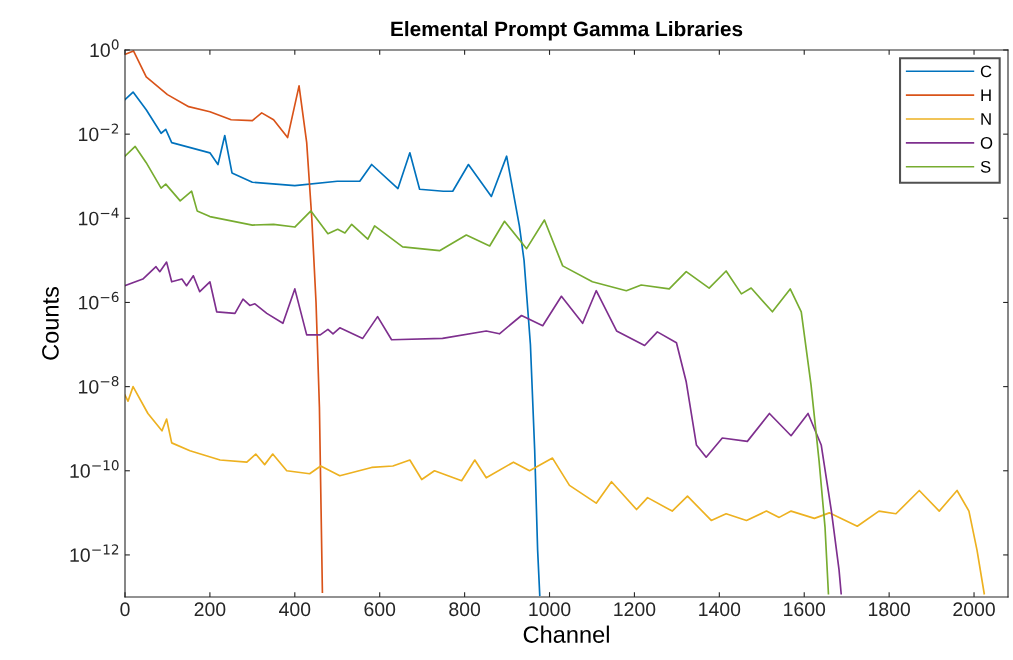 Image resolution: width=1013 pixels, height=660 pixels. I want to click on x-tick-label: 1800, so click(889, 609).